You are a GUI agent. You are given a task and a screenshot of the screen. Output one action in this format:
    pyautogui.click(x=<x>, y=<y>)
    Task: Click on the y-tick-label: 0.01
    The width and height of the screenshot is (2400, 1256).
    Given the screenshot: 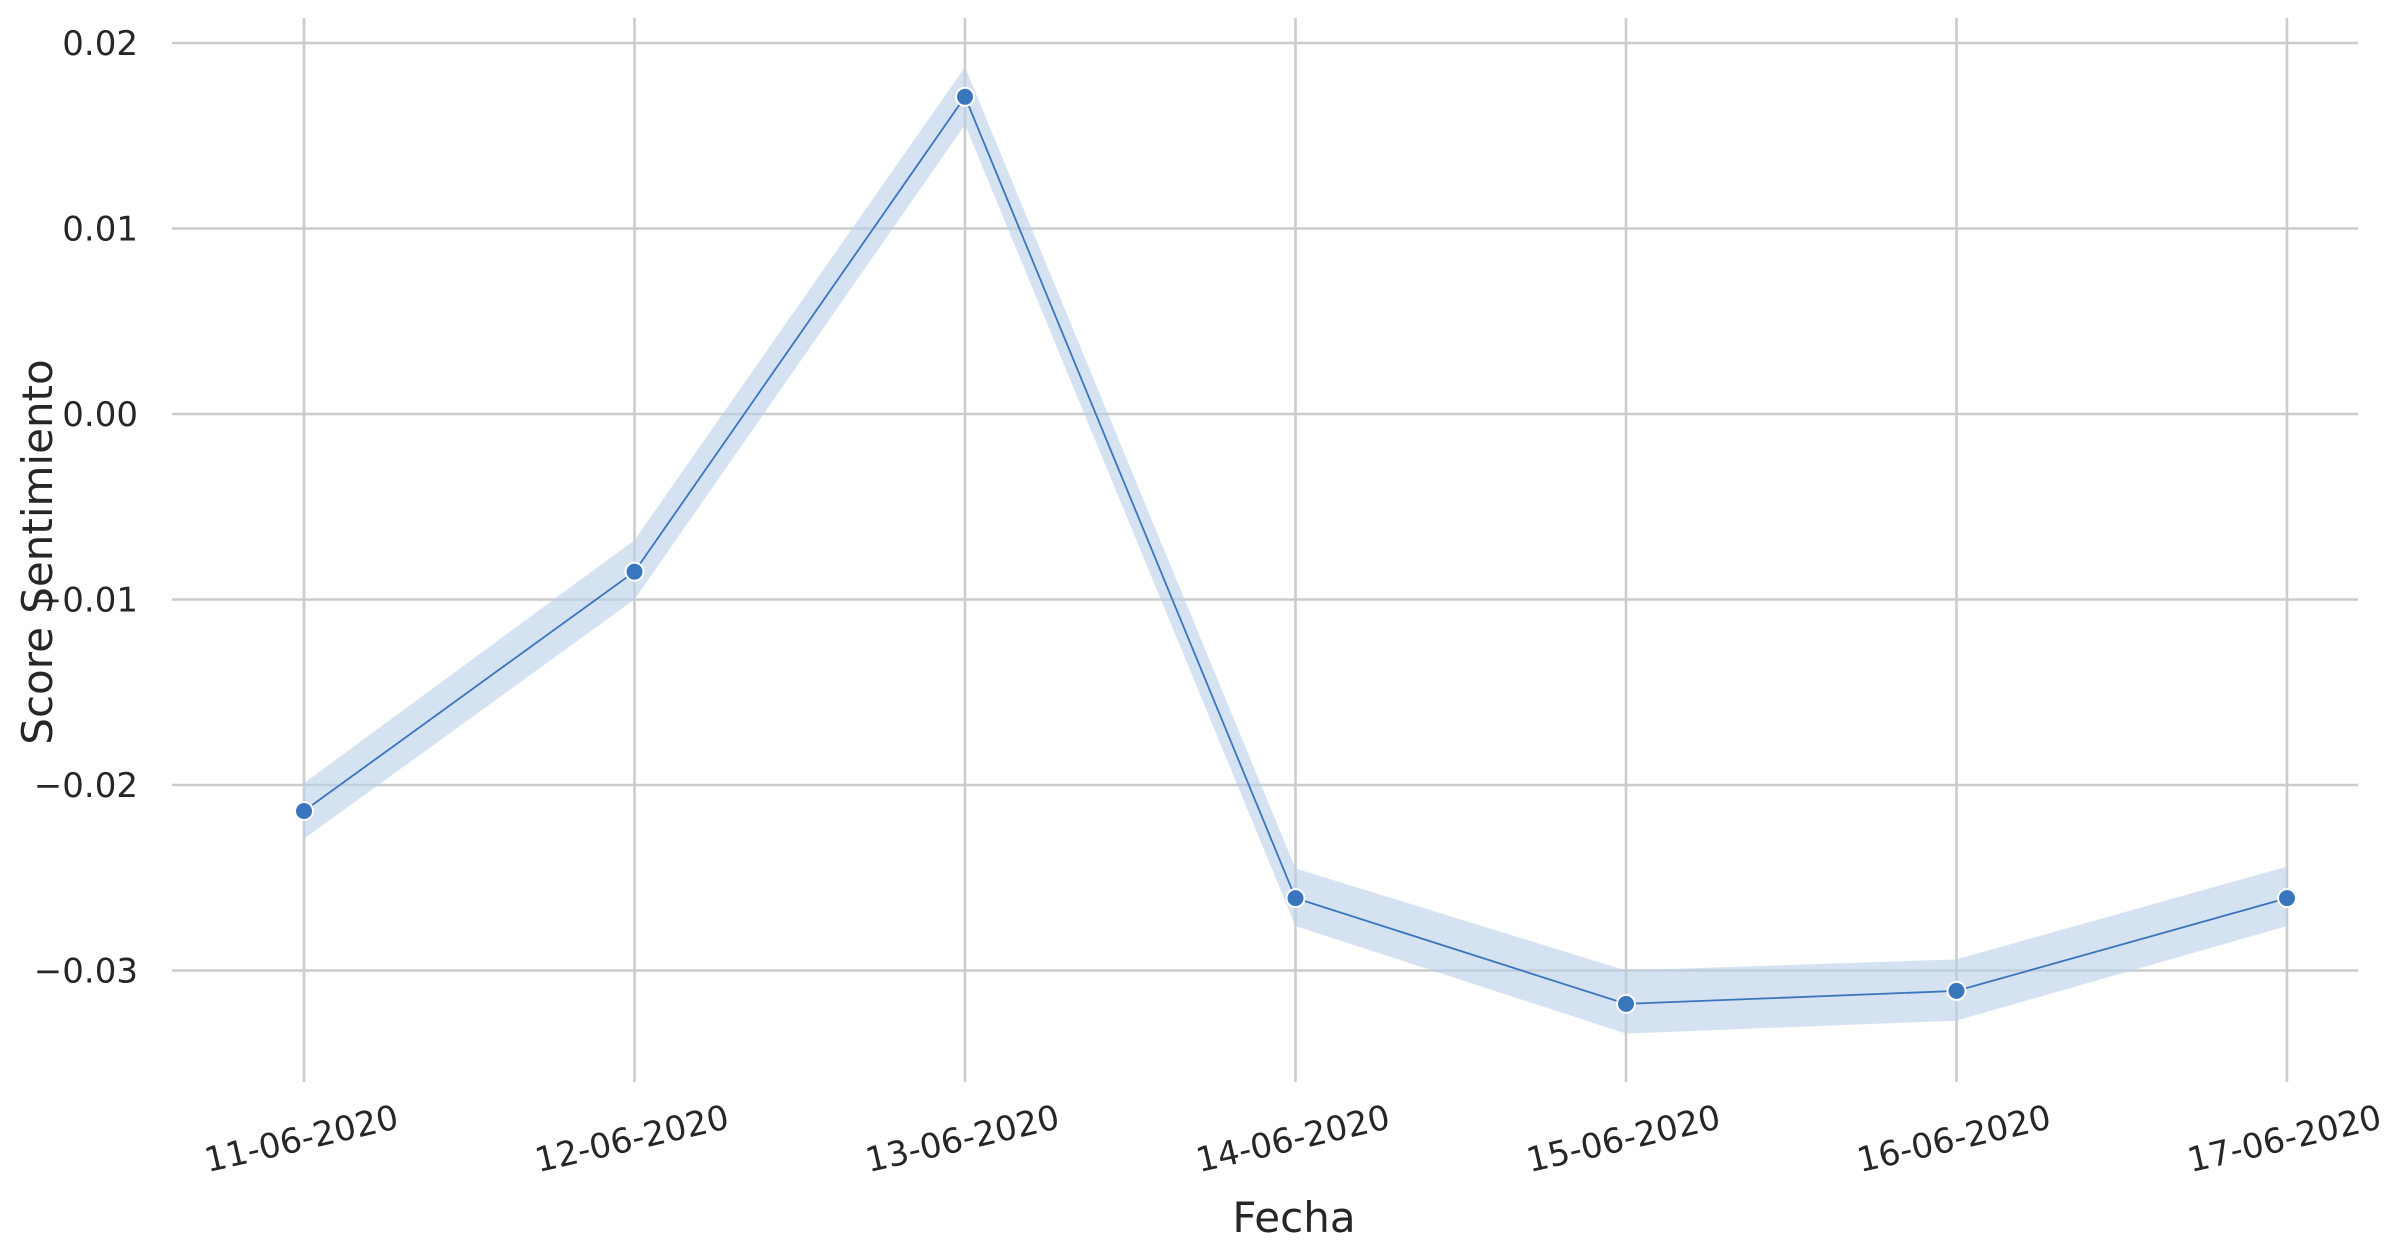 What is the action you would take?
    pyautogui.click(x=100, y=230)
    